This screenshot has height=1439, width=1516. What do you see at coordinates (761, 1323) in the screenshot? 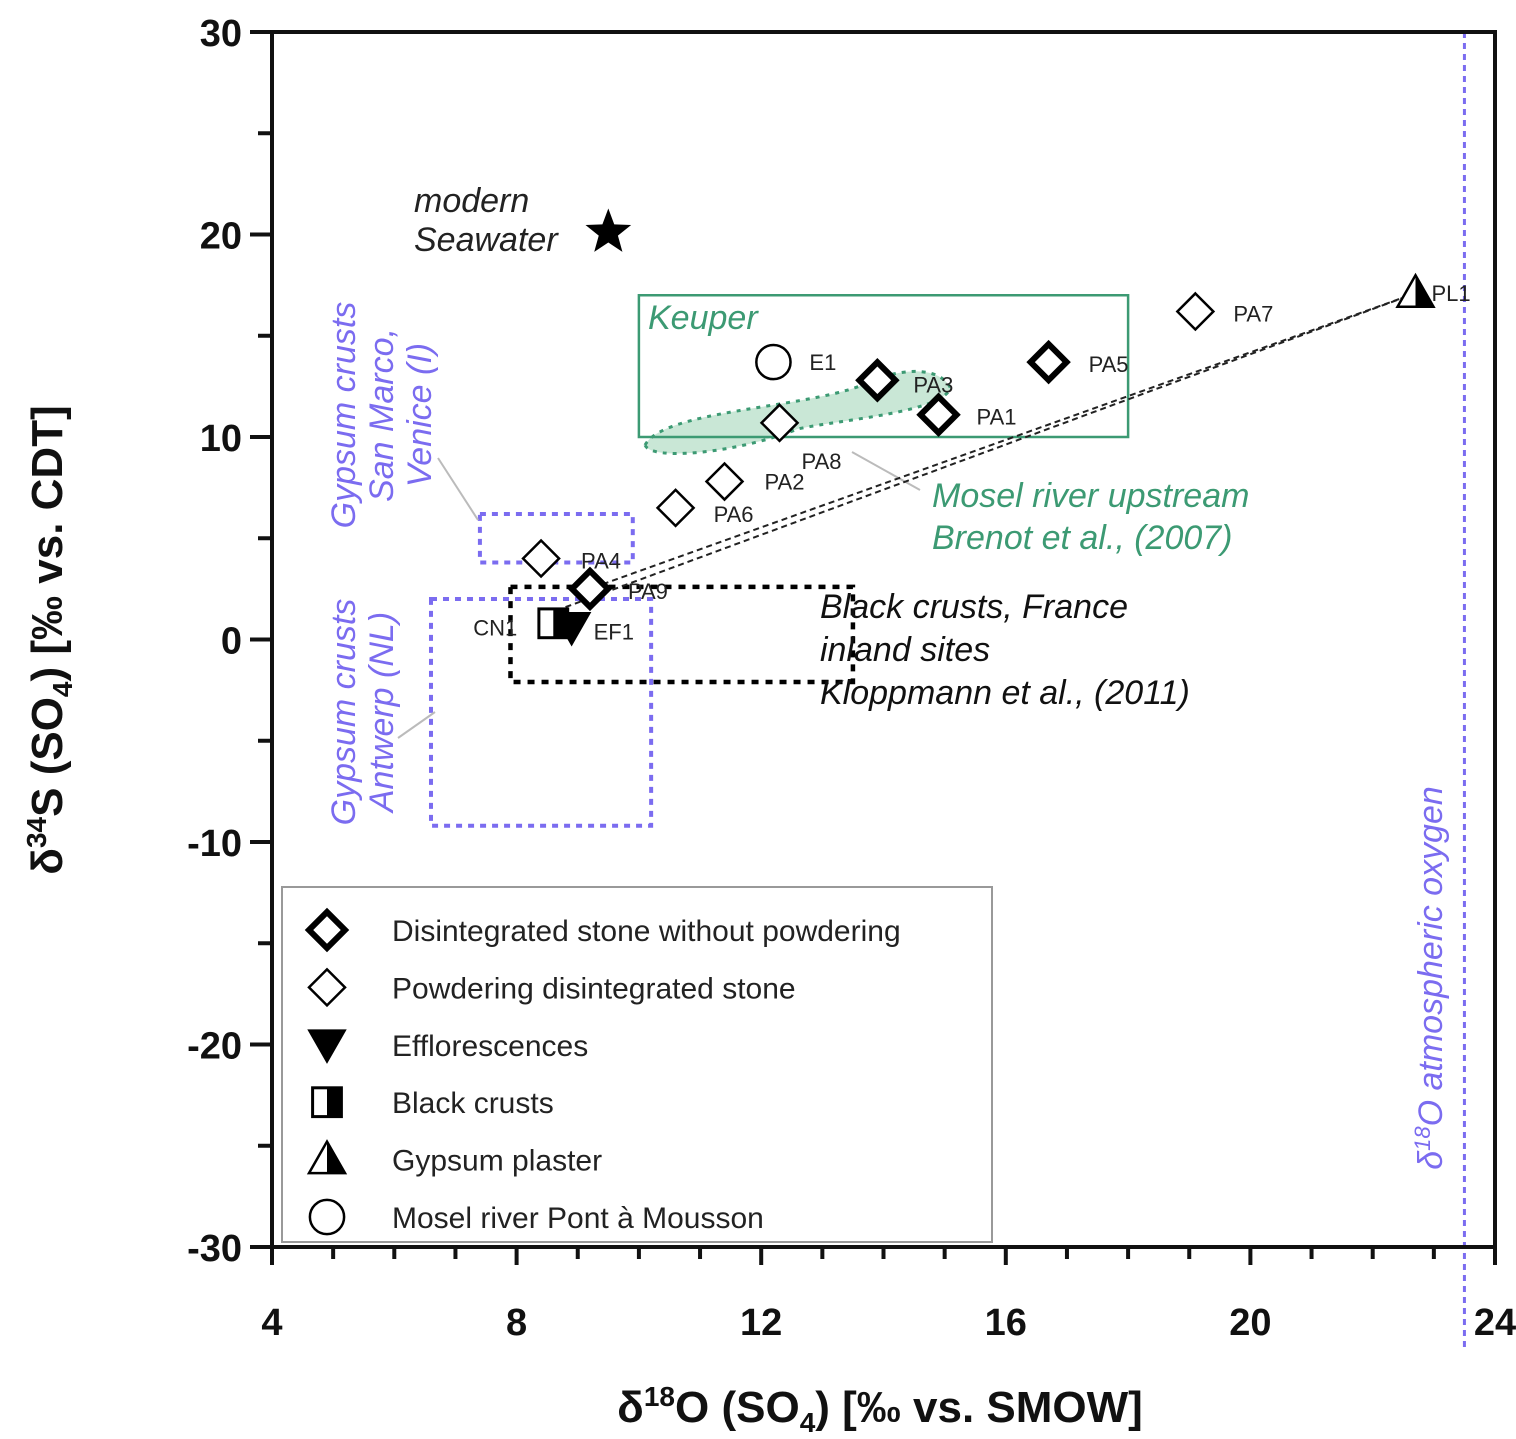
I see `x-tick-label: 12` at bounding box center [761, 1323].